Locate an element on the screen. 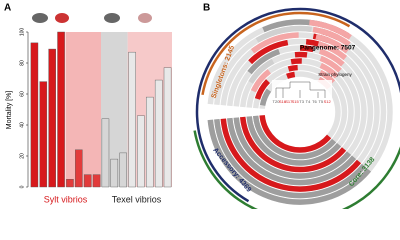 The height and width of the screenshot is (240, 400). strain-label: T4 is located at coordinates (308, 101).